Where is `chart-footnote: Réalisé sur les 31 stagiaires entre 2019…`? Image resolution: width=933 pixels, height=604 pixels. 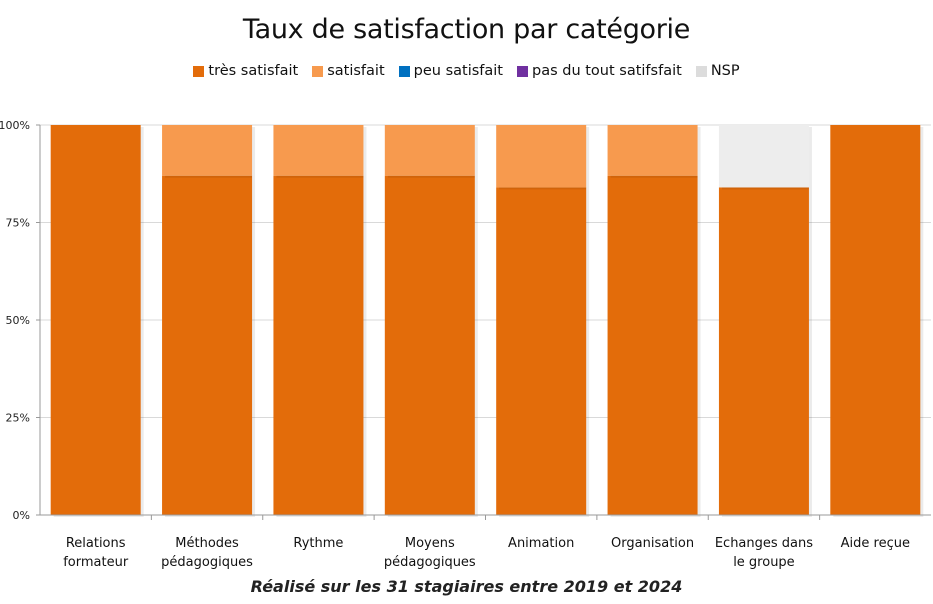
chart-footnote: Réalisé sur les 31 stagiaires entre 2019… is located at coordinates (466, 586).